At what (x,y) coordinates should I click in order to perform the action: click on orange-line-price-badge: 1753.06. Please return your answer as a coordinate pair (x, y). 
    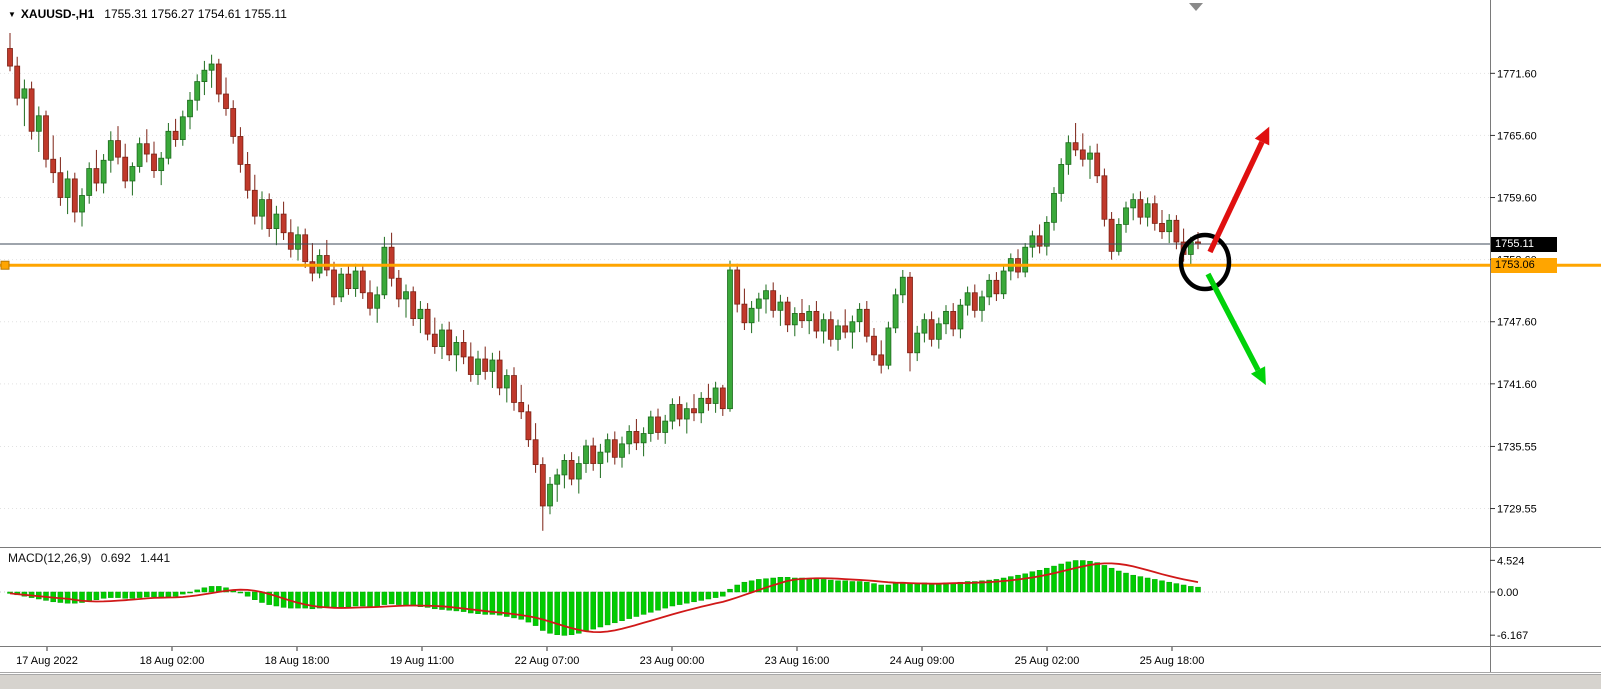
    Looking at the image, I should click on (1524, 265).